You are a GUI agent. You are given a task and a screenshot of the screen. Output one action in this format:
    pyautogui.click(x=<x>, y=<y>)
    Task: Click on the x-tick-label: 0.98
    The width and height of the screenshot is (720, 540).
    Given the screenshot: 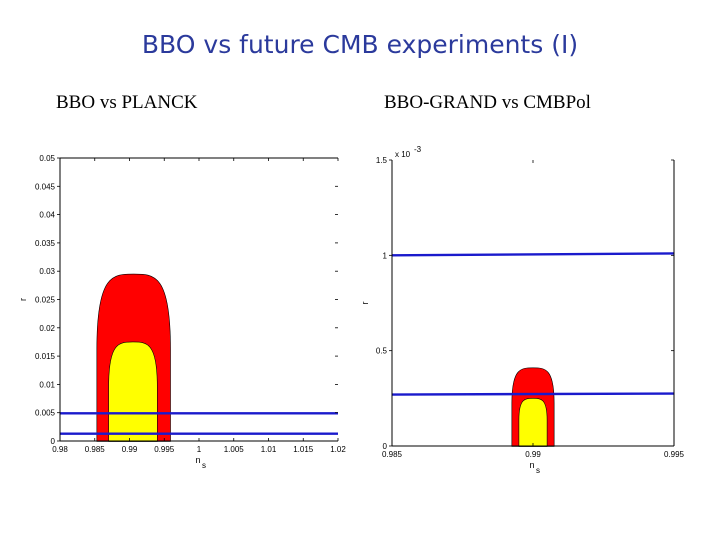 What is the action you would take?
    pyautogui.click(x=60, y=449)
    